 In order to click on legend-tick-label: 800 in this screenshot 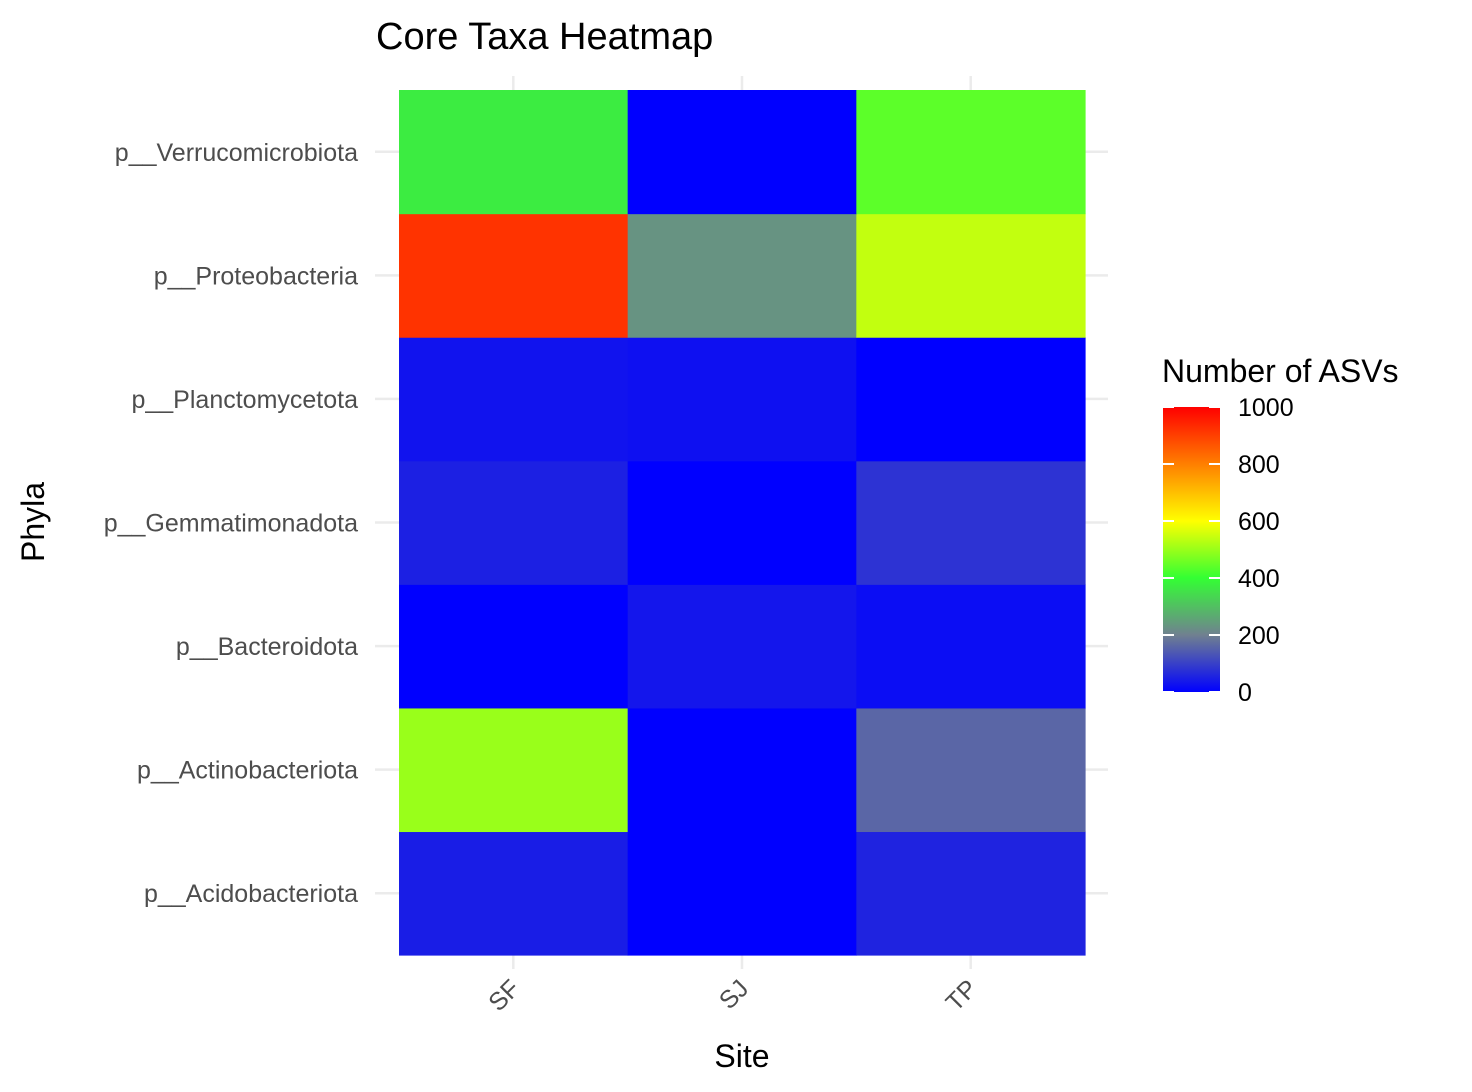, I will do `click(1259, 465)`.